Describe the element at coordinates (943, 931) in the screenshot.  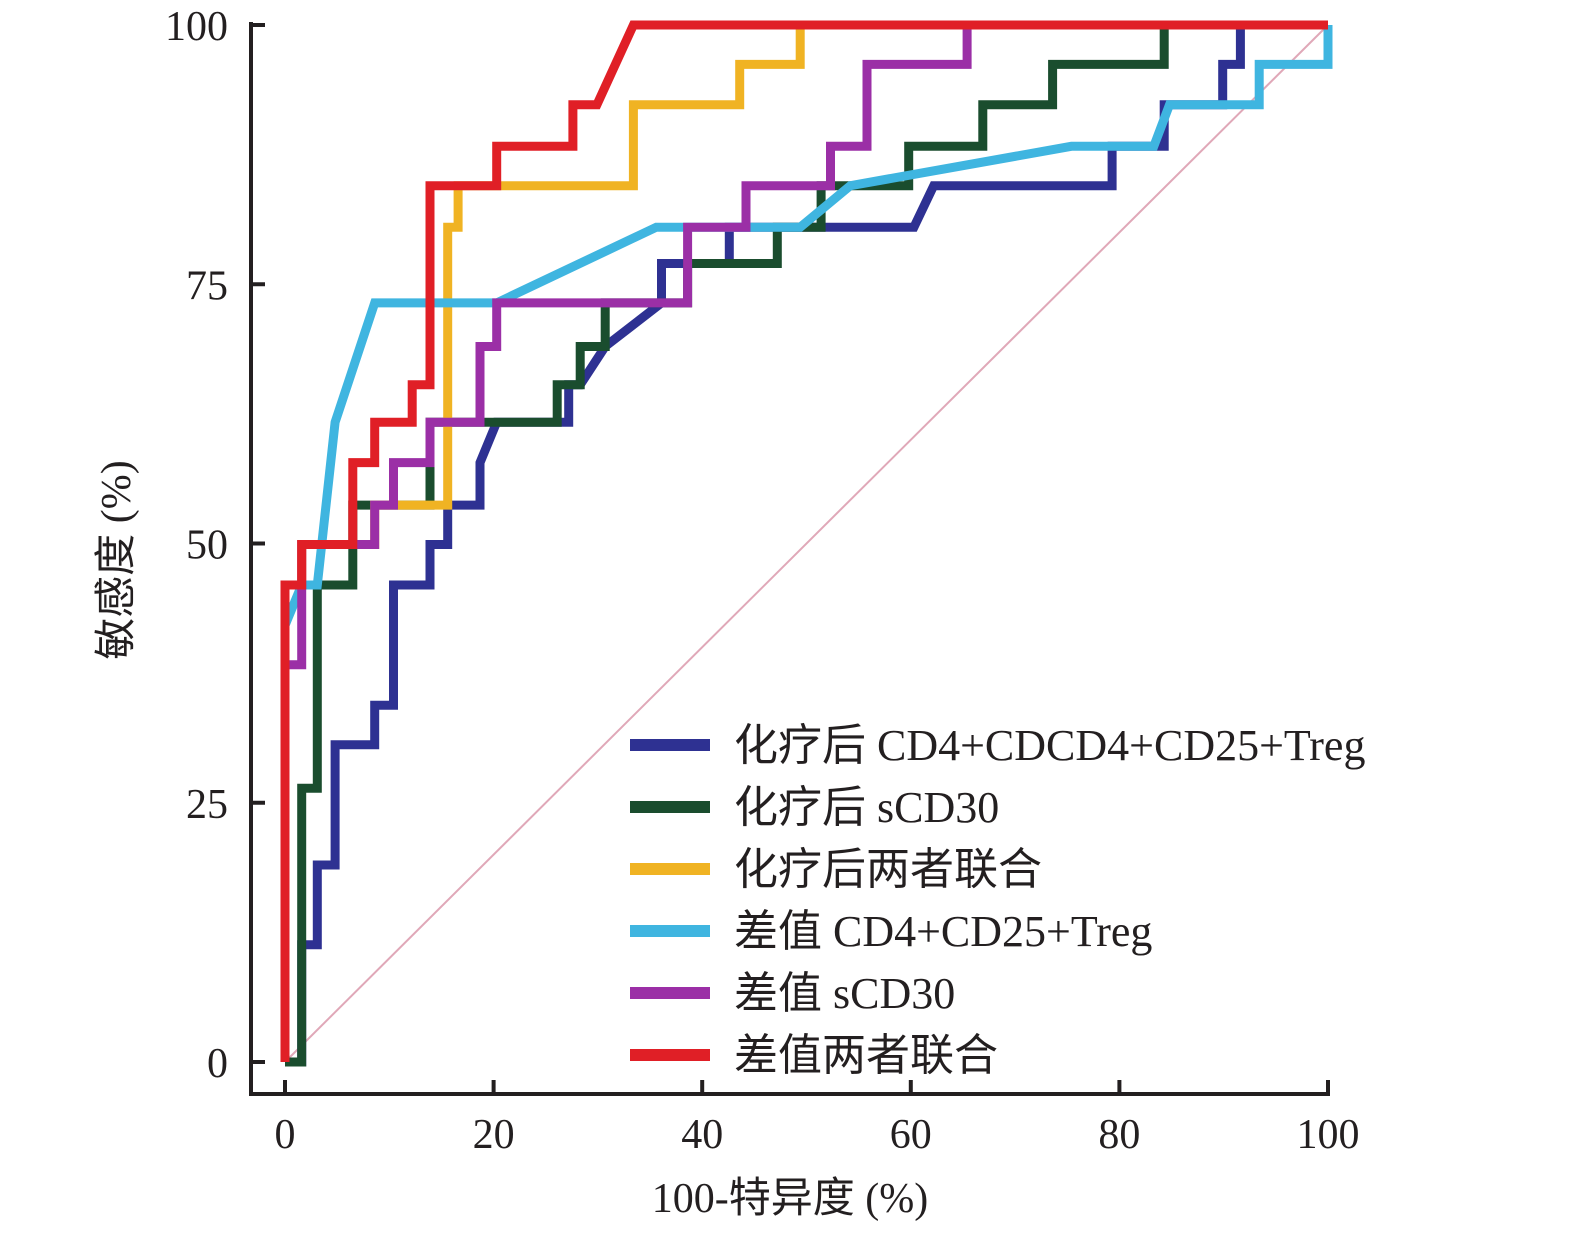
I see `legend-label: 差值 CD4+CD25+Treg` at that location.